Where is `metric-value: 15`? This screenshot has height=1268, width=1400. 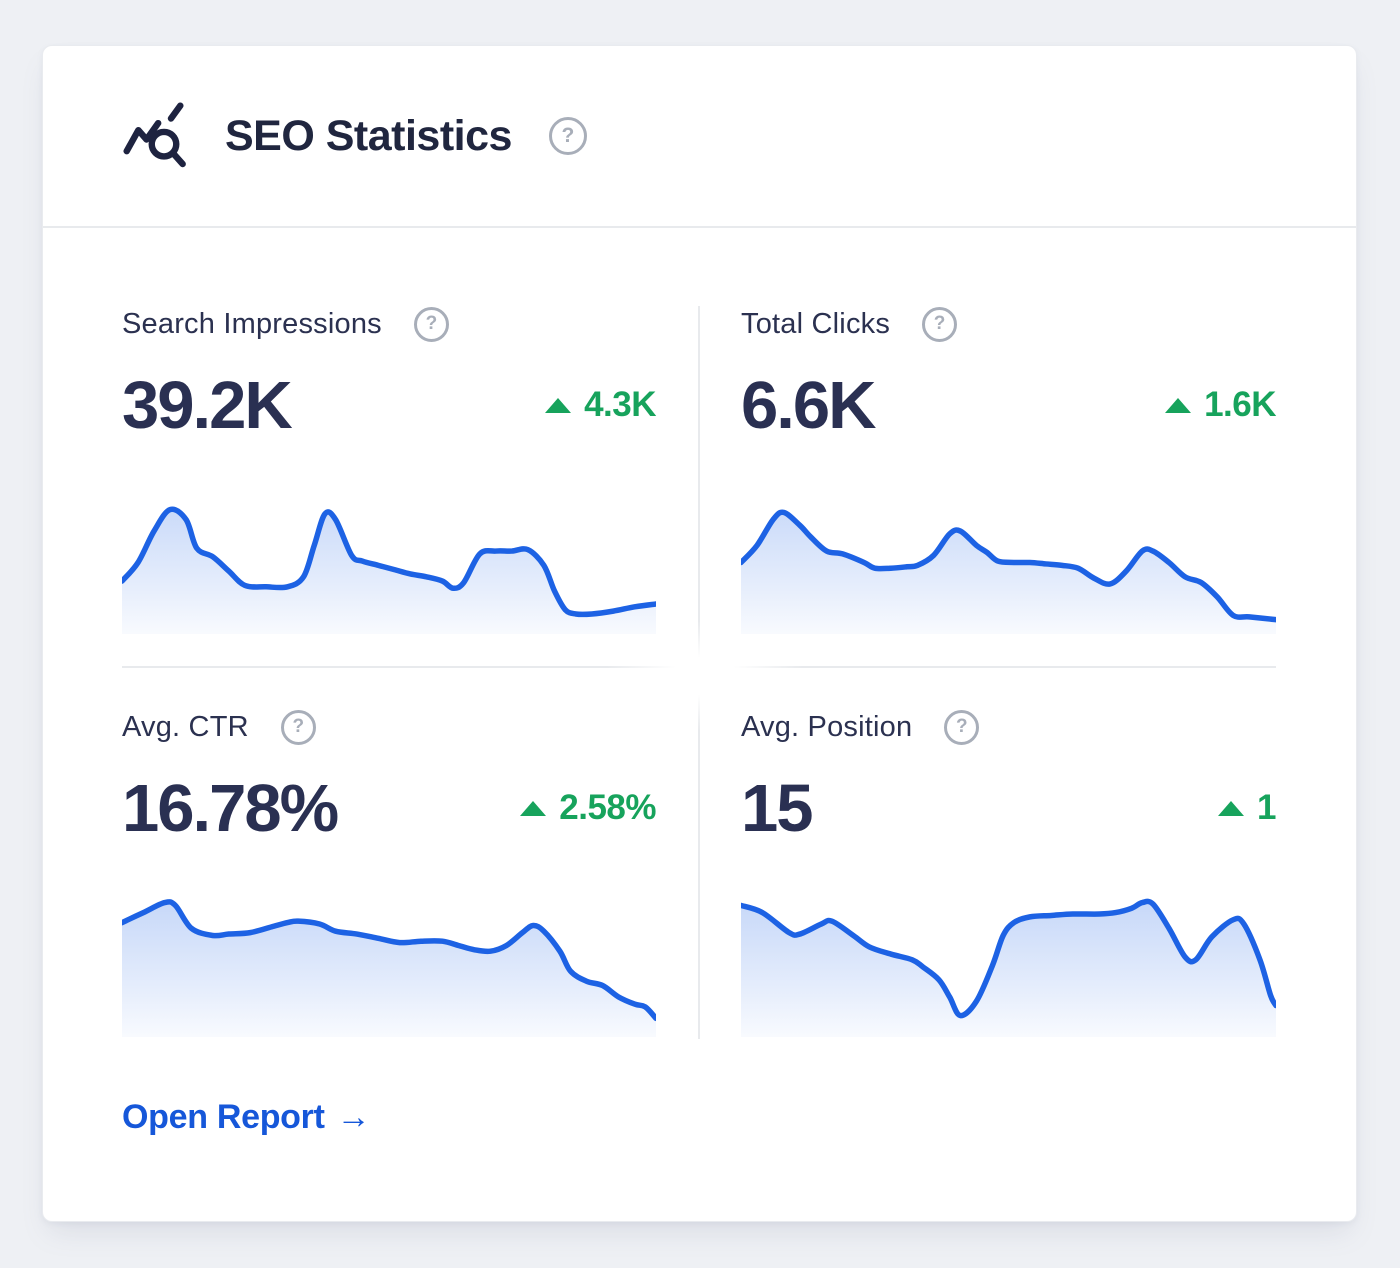
metric-value: 15 is located at coordinates (777, 808).